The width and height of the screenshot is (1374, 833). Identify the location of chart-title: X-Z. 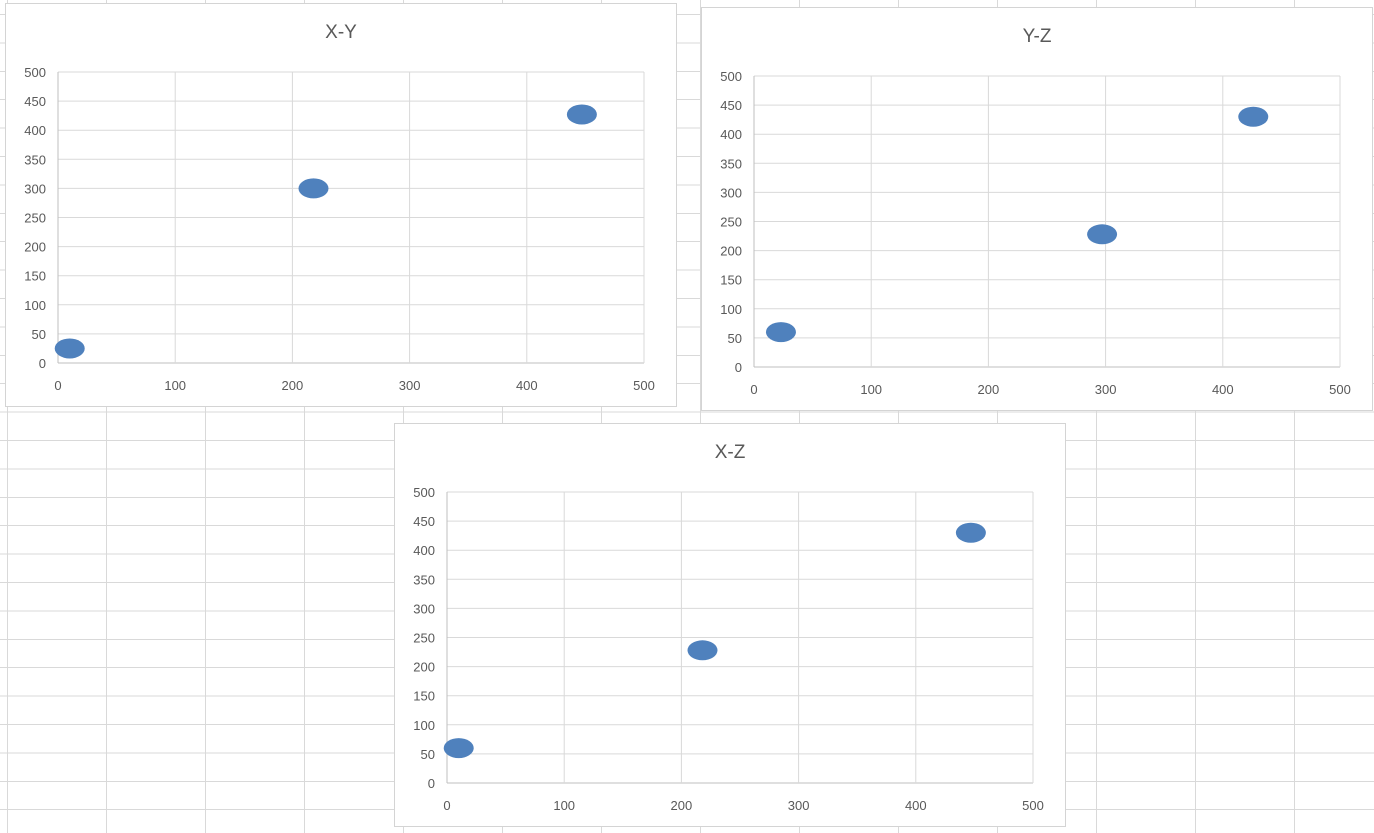
(730, 452).